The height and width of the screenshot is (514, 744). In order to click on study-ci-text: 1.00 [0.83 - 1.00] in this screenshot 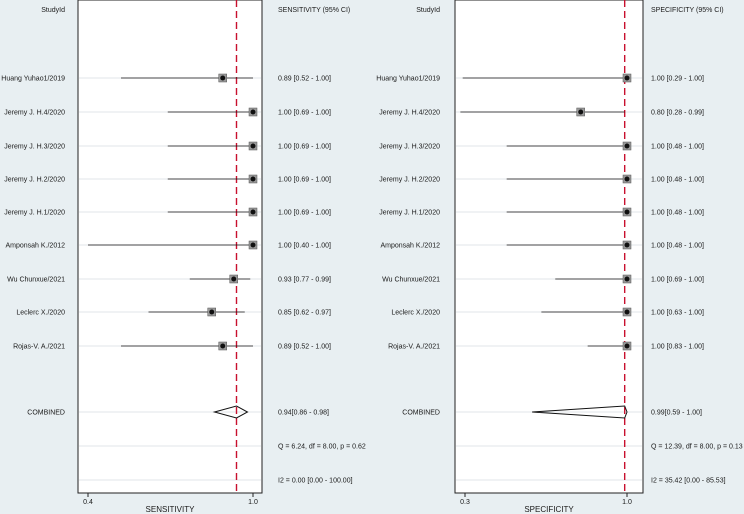, I will do `click(677, 347)`.